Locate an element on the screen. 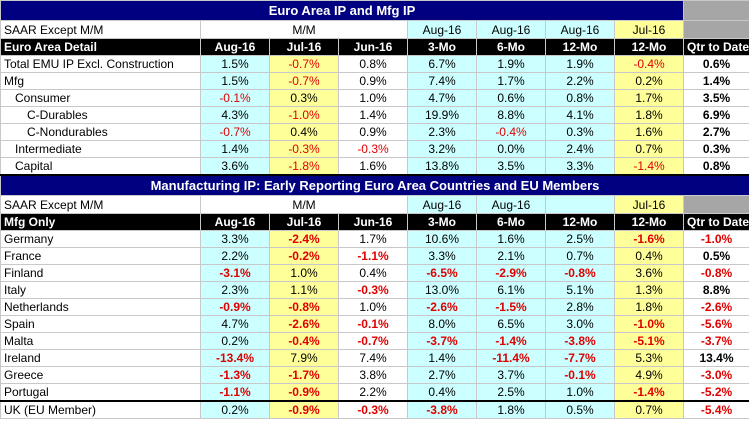 This screenshot has height=432, width=749. row-label: UK (EU Member) is located at coordinates (100, 409).